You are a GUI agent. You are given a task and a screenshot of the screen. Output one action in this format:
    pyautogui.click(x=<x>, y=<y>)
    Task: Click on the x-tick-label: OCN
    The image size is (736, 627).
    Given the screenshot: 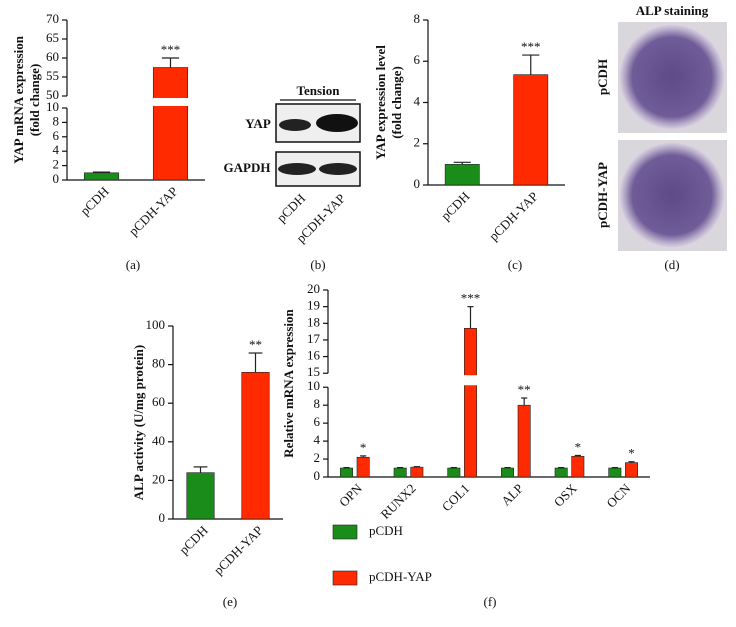 What is the action you would take?
    pyautogui.click(x=618, y=495)
    